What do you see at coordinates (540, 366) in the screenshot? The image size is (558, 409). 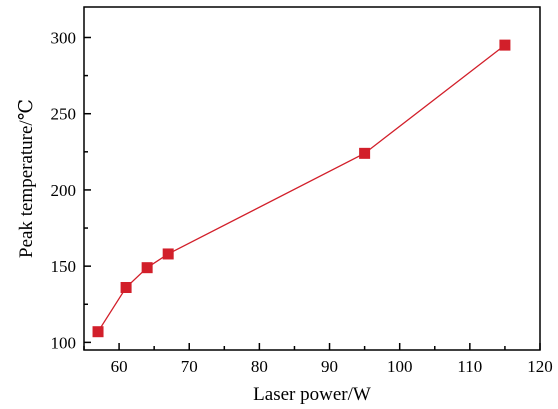 I see `x-tick-label: 120` at bounding box center [540, 366].